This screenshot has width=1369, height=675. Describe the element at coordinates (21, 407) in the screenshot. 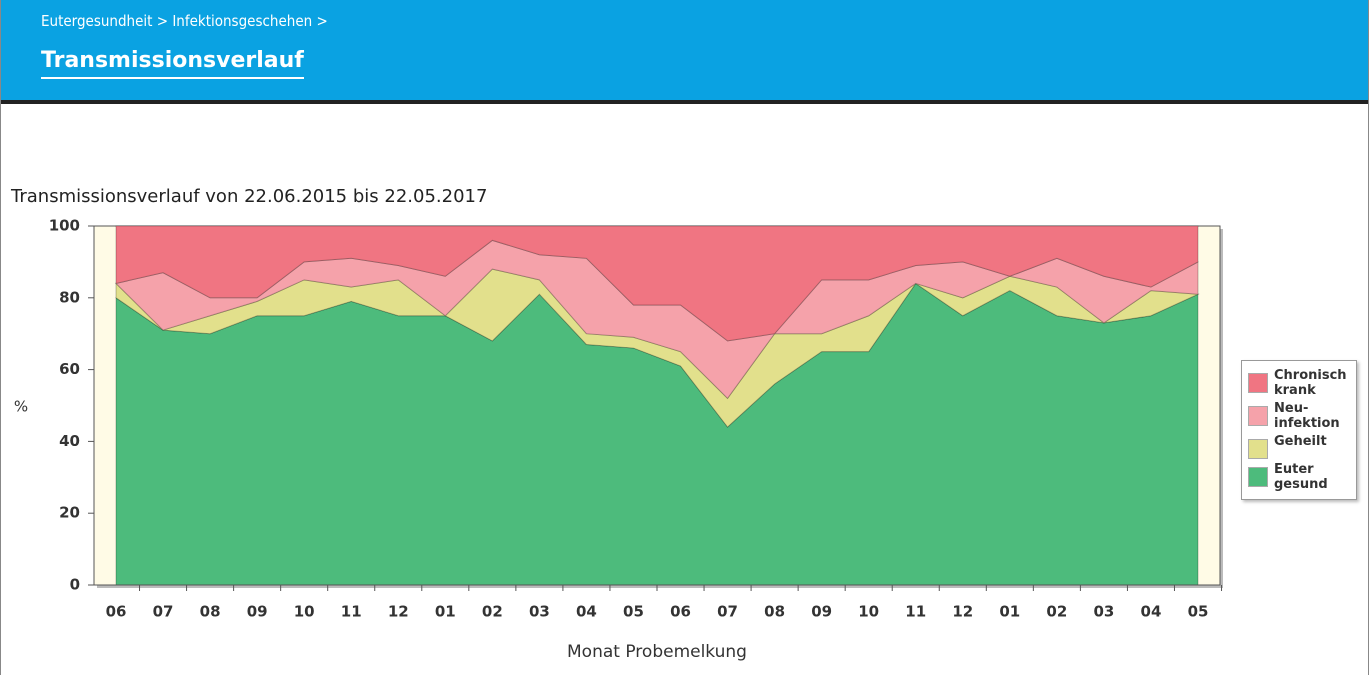

I see `y-axis-label: %` at that location.